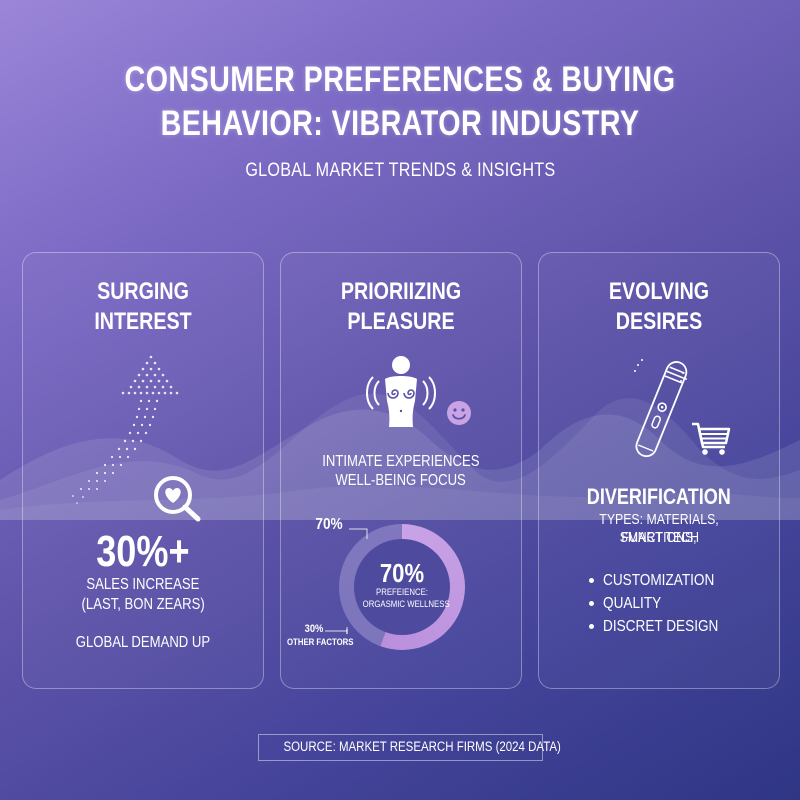 The width and height of the screenshot is (800, 800). I want to click on donut-center: 70% PREFEIENCE: ORGASMIC WELLNESS, so click(402, 587).